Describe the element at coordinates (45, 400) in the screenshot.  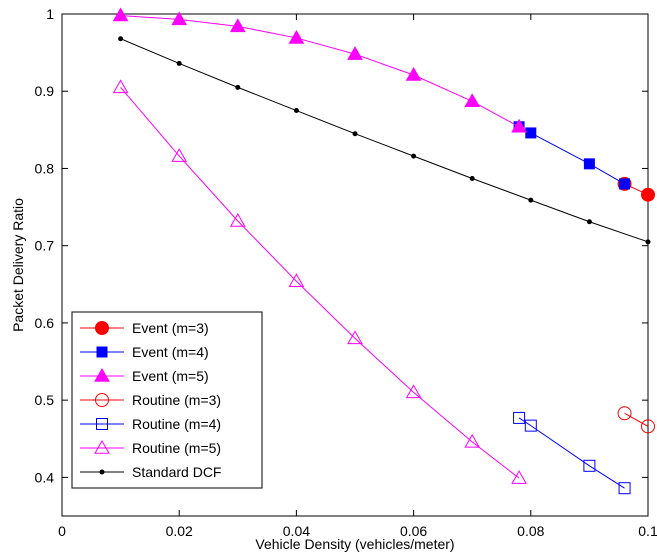
I see `y-tick-label: 0.5` at that location.